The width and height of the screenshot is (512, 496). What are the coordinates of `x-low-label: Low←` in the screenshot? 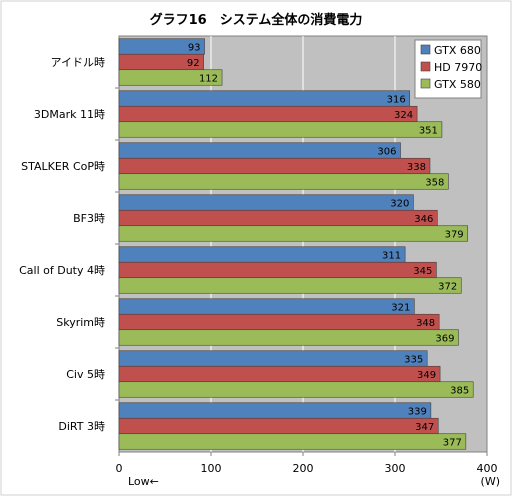 It's located at (143, 481).